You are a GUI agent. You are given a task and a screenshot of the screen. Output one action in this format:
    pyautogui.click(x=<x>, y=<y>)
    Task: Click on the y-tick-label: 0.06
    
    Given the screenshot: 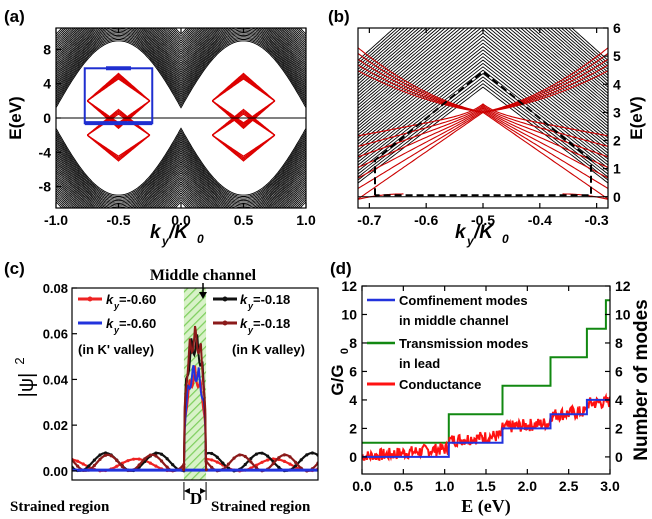 What is the action you would take?
    pyautogui.click(x=55, y=334)
    